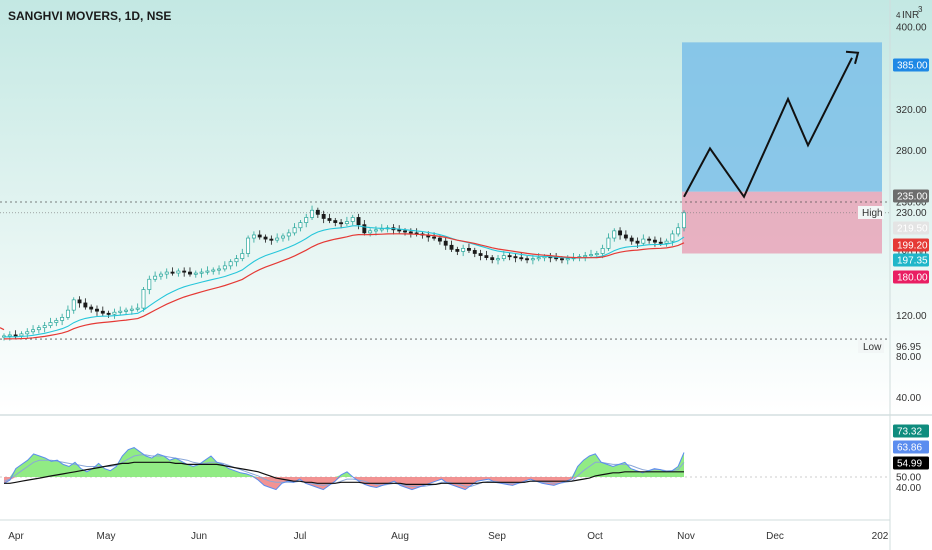 This screenshot has height=550, width=932. Describe the element at coordinates (344, 473) in the screenshot. I see `rsi-smoothed-line` at that location.